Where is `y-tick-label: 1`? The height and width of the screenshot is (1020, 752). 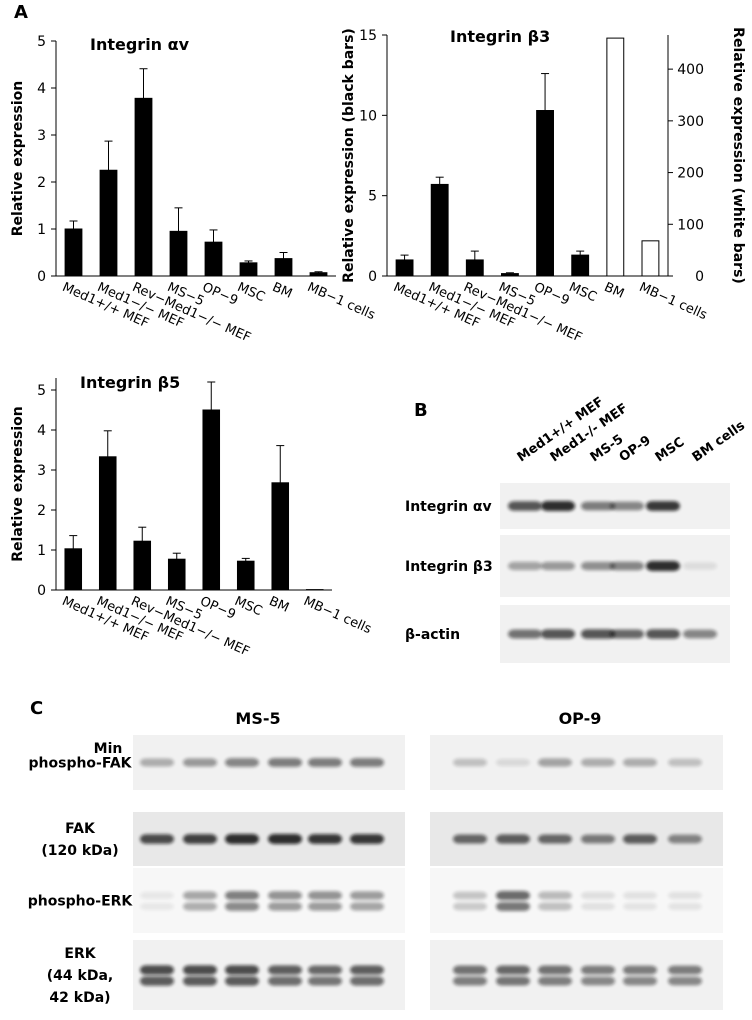 y-tick-label: 1 is located at coordinates (41, 230).